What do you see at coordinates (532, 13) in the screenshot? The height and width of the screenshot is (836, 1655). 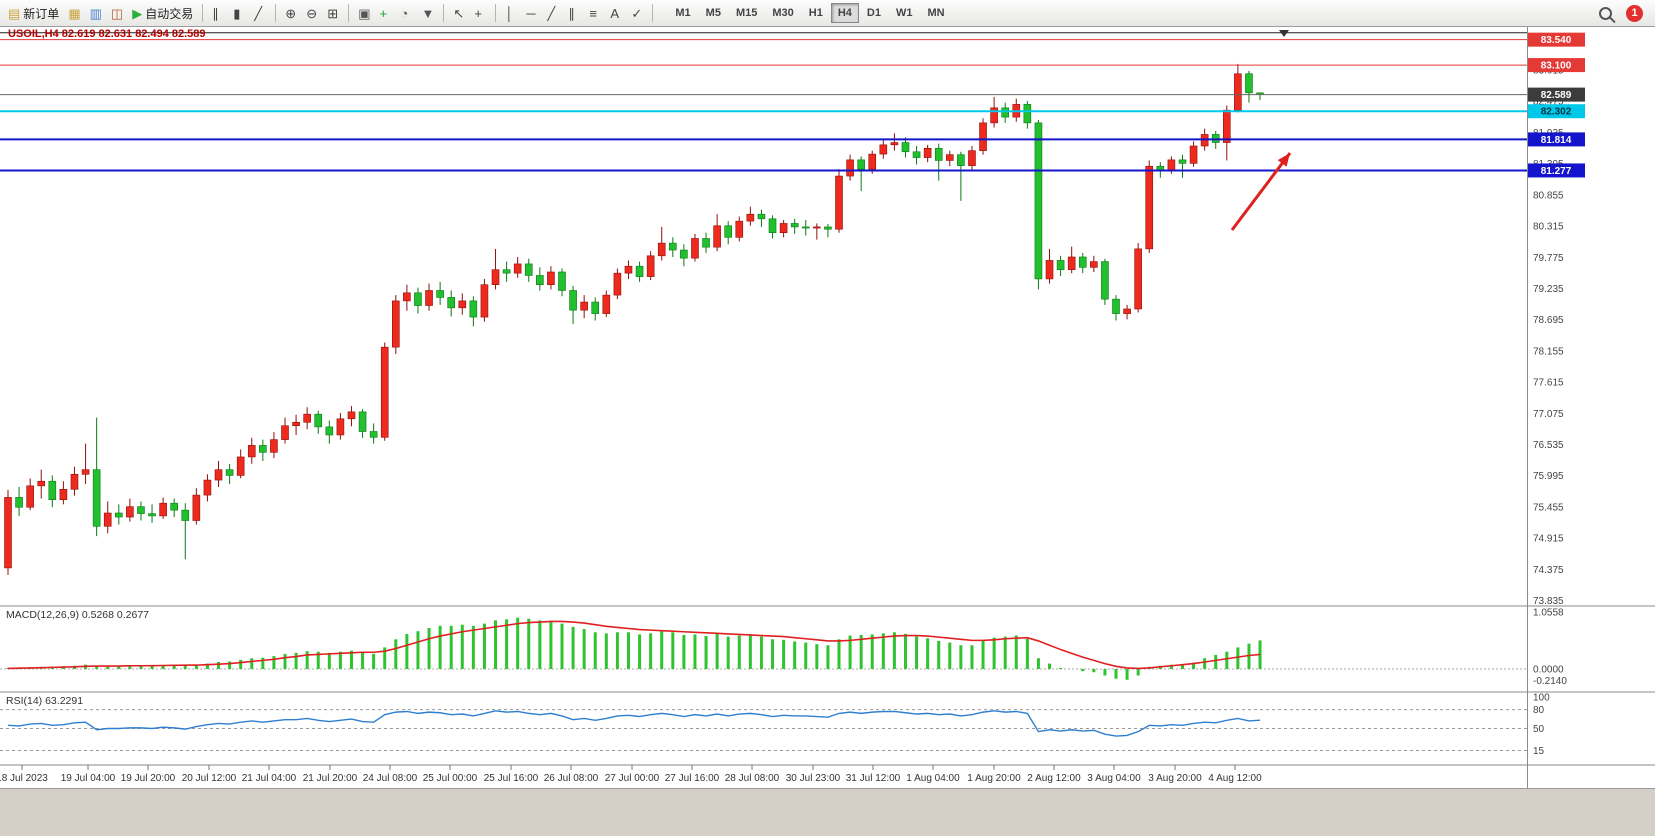 I see `horizontal-line-icon: ─` at bounding box center [532, 13].